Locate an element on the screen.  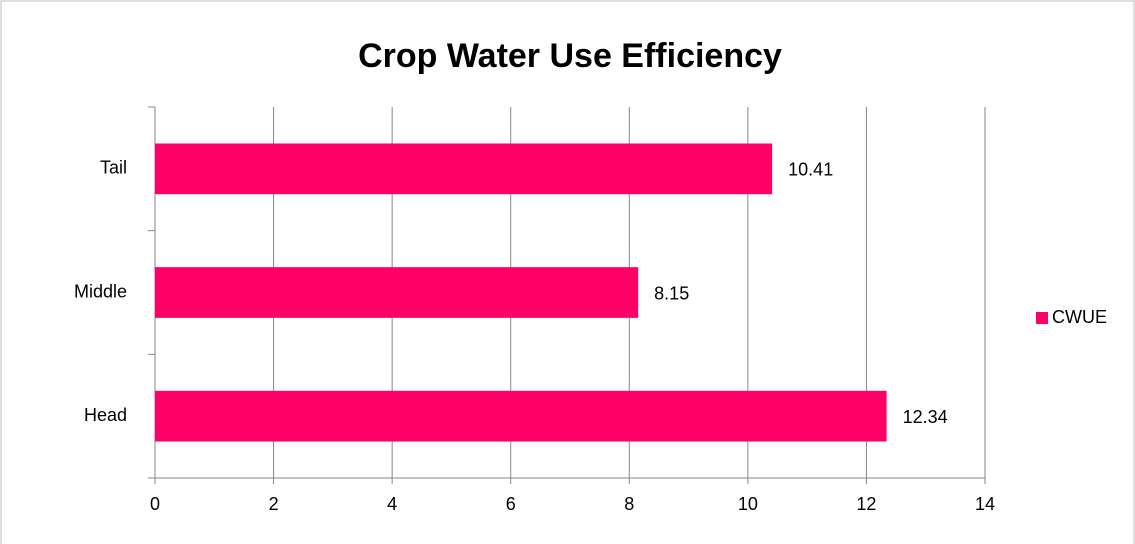
legend-label: CWUE is located at coordinates (1079, 317).